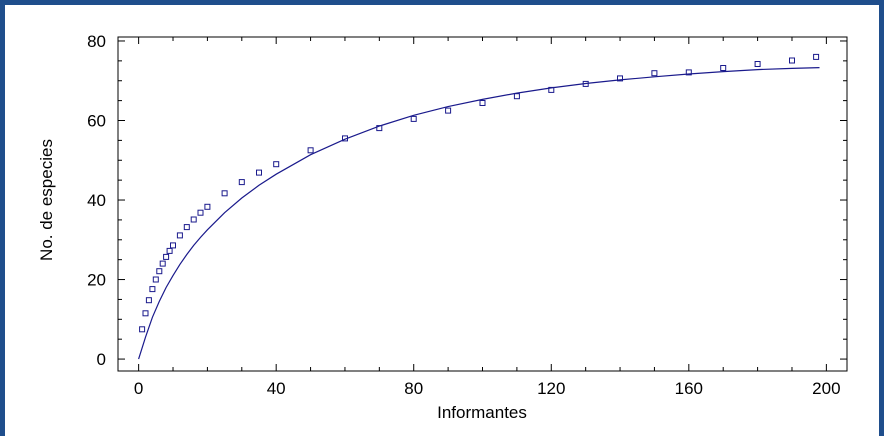  What do you see at coordinates (96, 200) in the screenshot?
I see `y-tick-label: 40` at bounding box center [96, 200].